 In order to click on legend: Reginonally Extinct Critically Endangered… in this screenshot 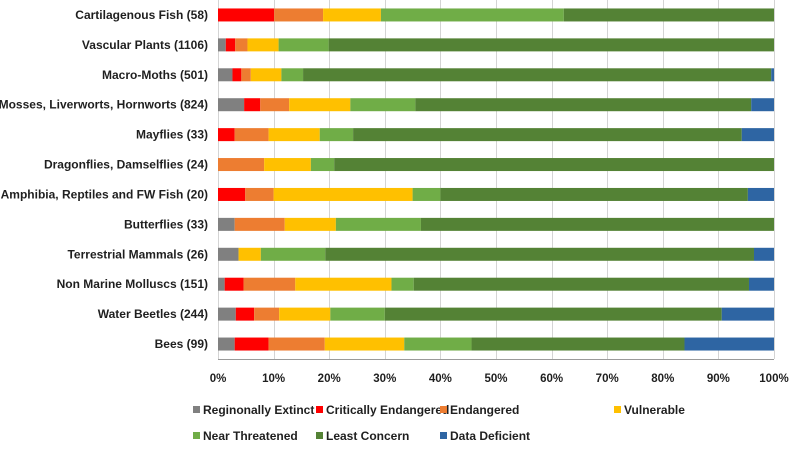, I will do `click(439, 423)`.